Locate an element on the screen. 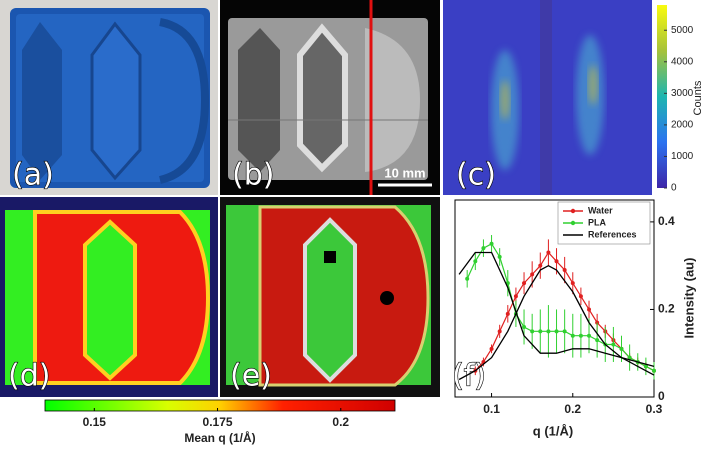 This screenshot has width=708, height=453. panel-label: (e) is located at coordinates (251, 376).